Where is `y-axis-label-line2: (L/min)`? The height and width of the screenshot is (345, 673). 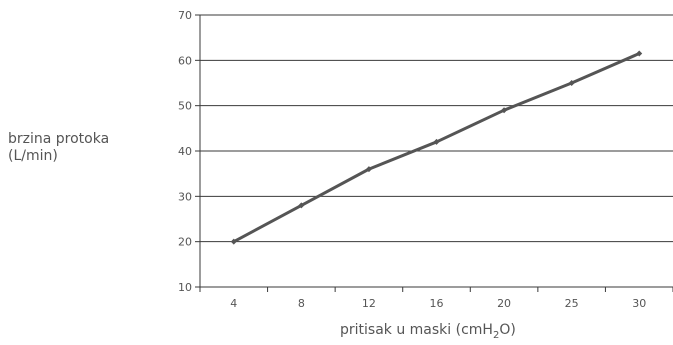 y-axis-label-line2: (L/min) is located at coordinates (33, 156).